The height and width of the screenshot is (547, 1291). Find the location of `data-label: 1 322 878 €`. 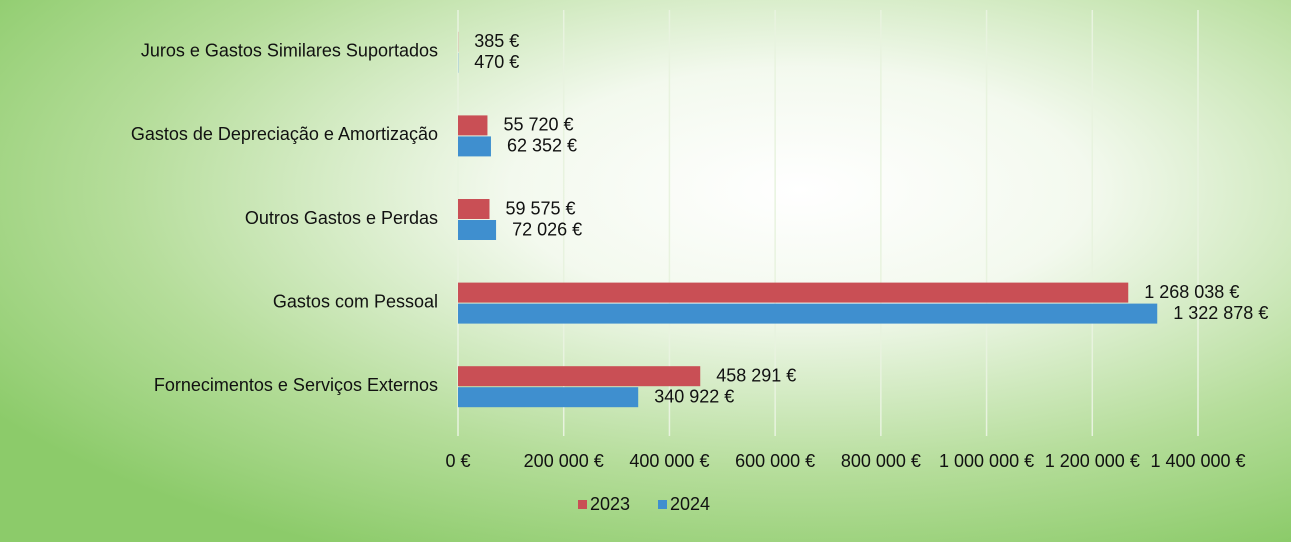

data-label: 1 322 878 € is located at coordinates (1220, 313).